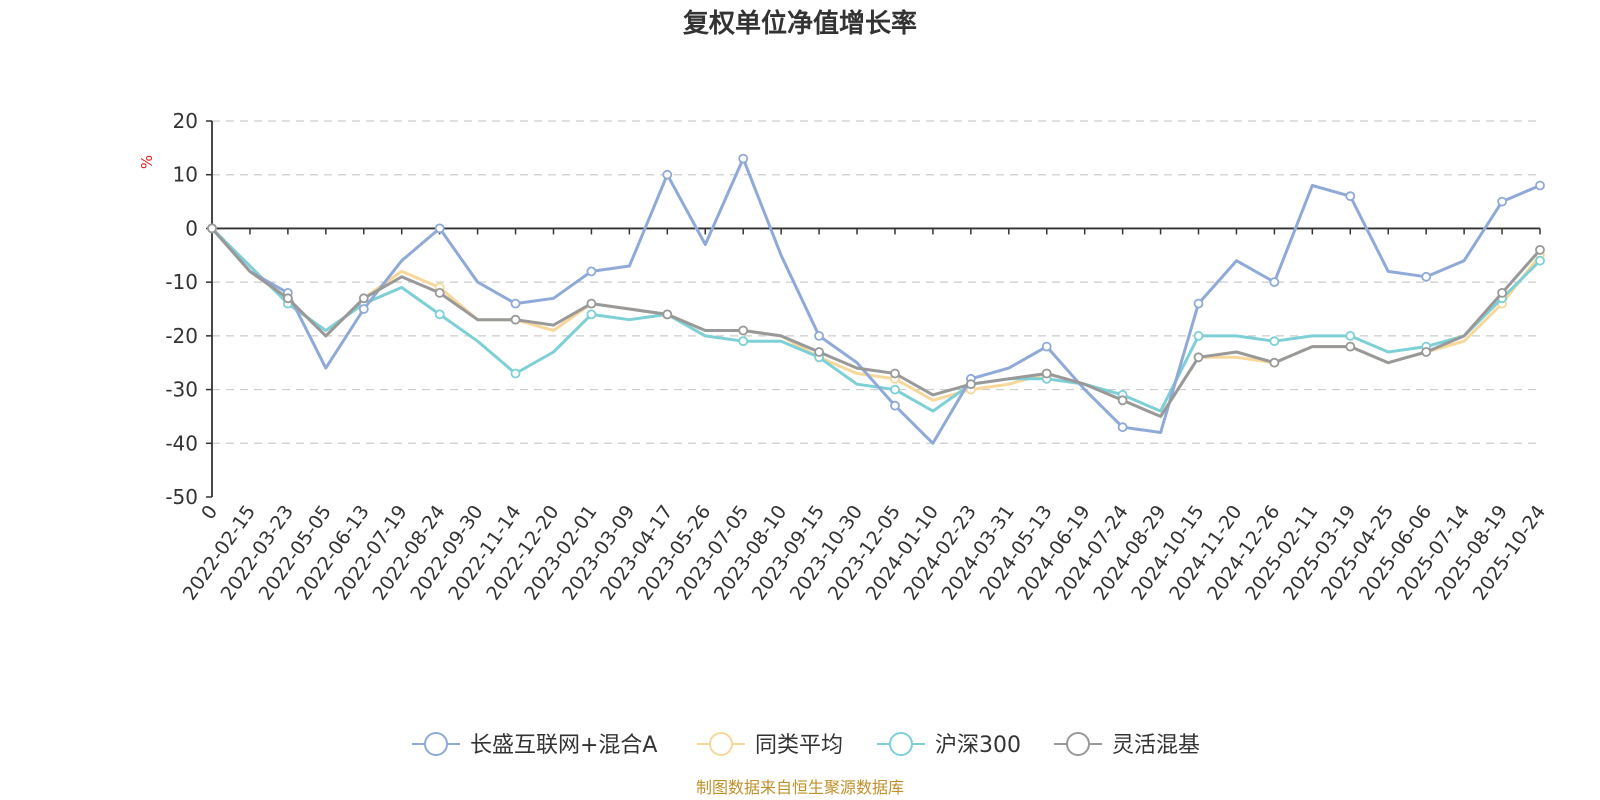  What do you see at coordinates (181, 282) in the screenshot?
I see `y-tick-label: -10` at bounding box center [181, 282].